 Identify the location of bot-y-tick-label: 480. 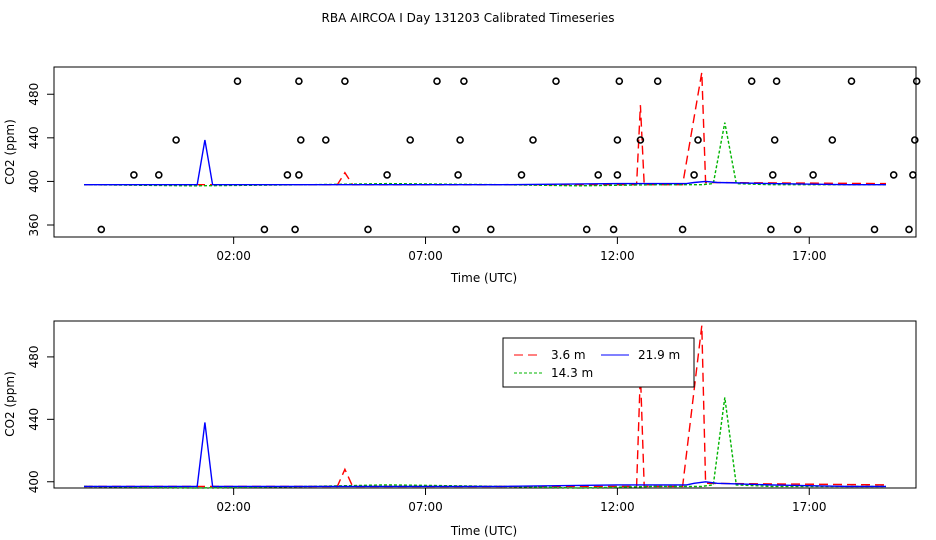
(34, 356).